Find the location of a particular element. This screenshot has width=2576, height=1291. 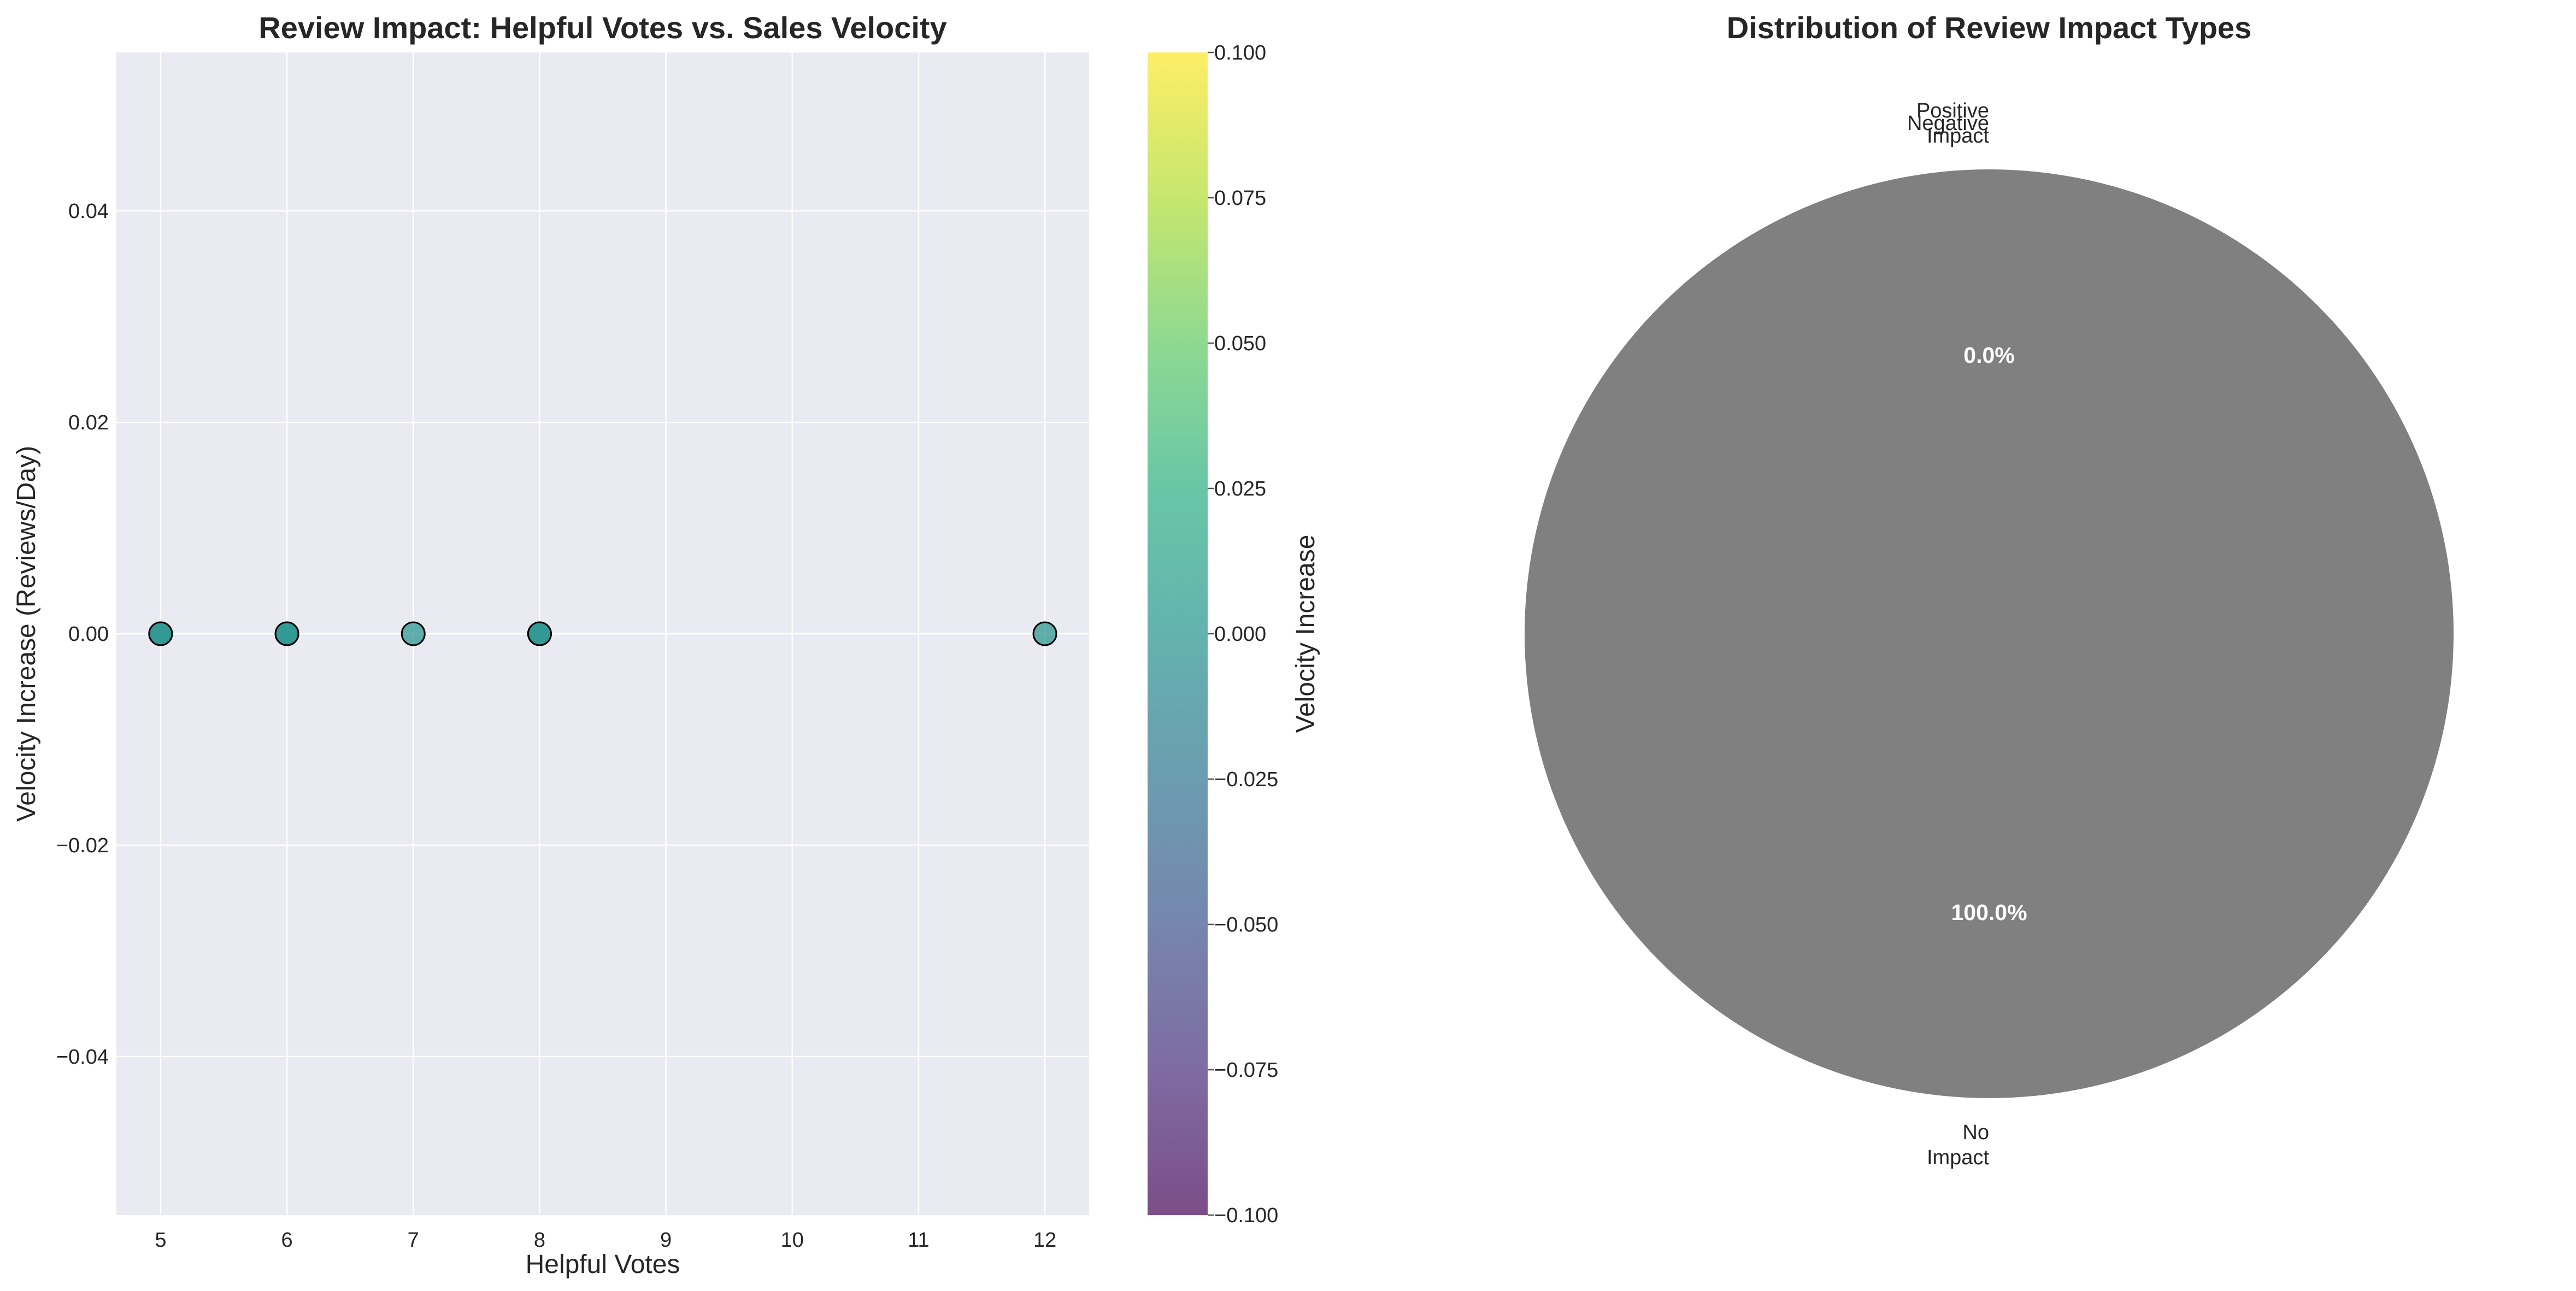

colorbar-tick-label: −0.025 is located at coordinates (1246, 779).